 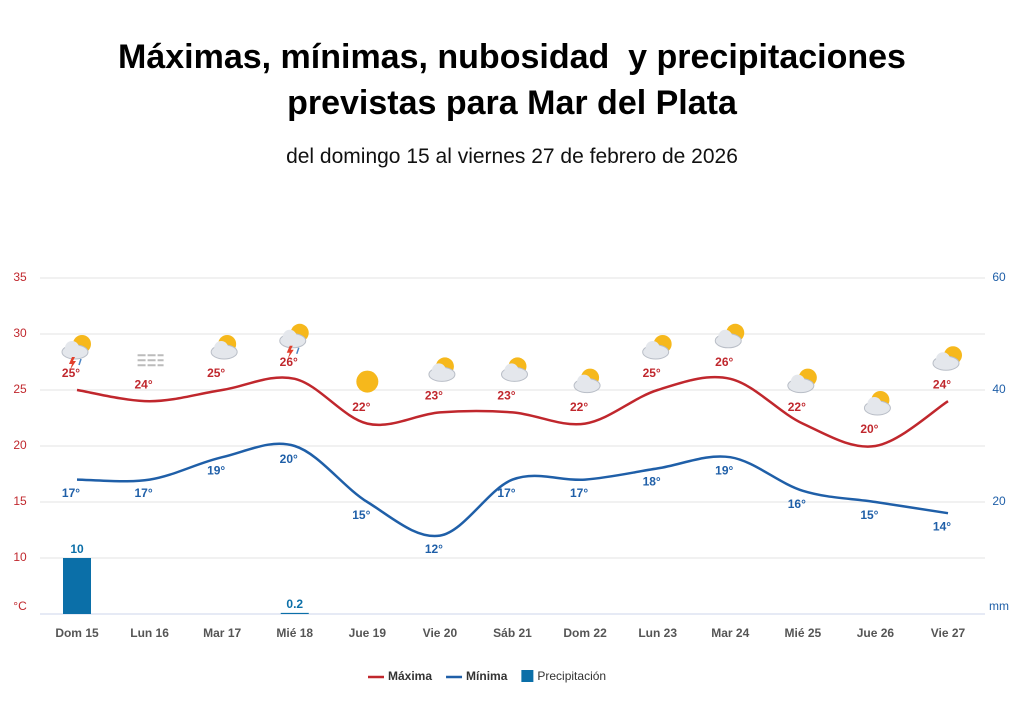 What do you see at coordinates (585, 633) in the screenshot?
I see `x-tick-label: Dom 22` at bounding box center [585, 633].